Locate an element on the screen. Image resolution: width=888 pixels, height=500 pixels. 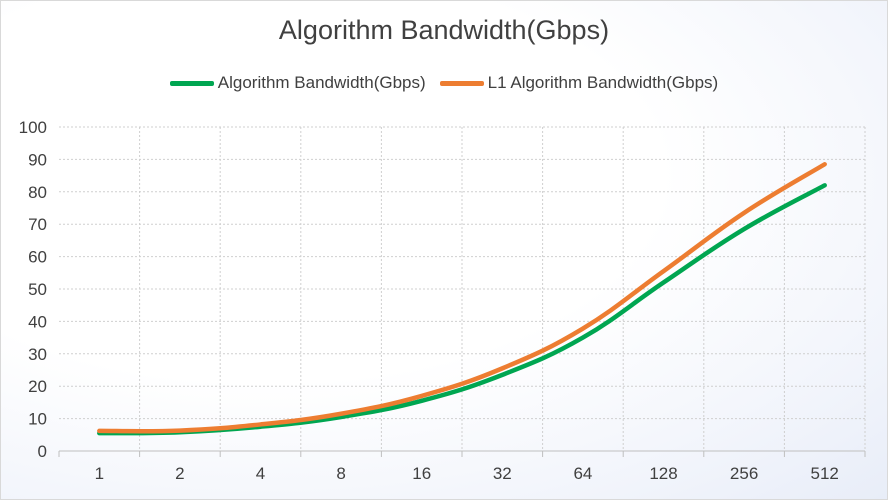
x-tick-label: 8 is located at coordinates (340, 473).